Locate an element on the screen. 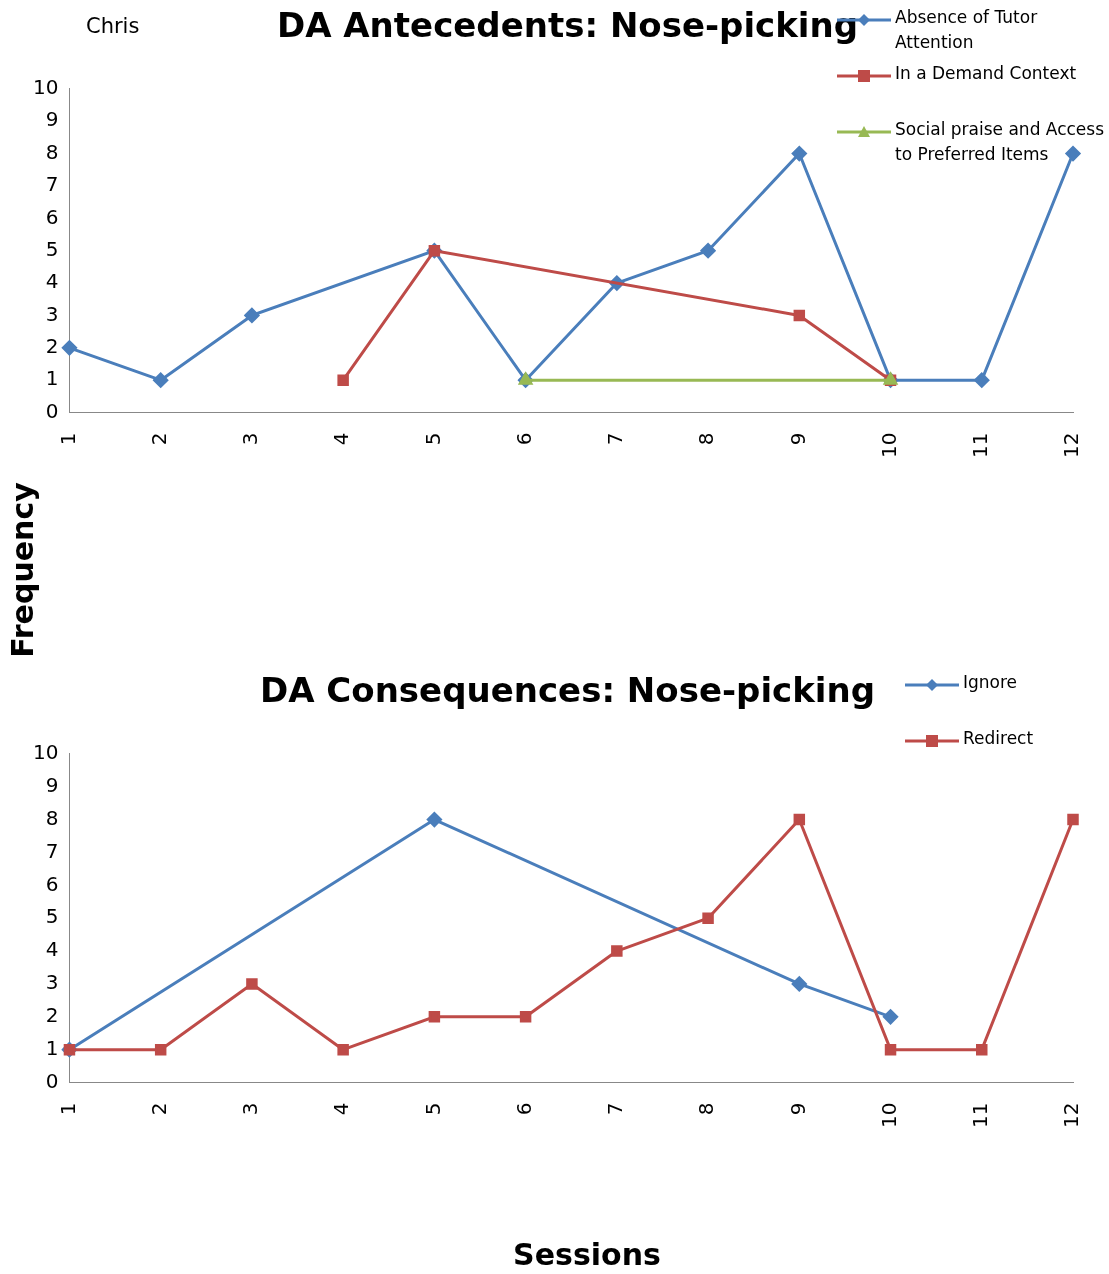  chart-title: DA Antecedents: Nose-picking is located at coordinates (567, 25).